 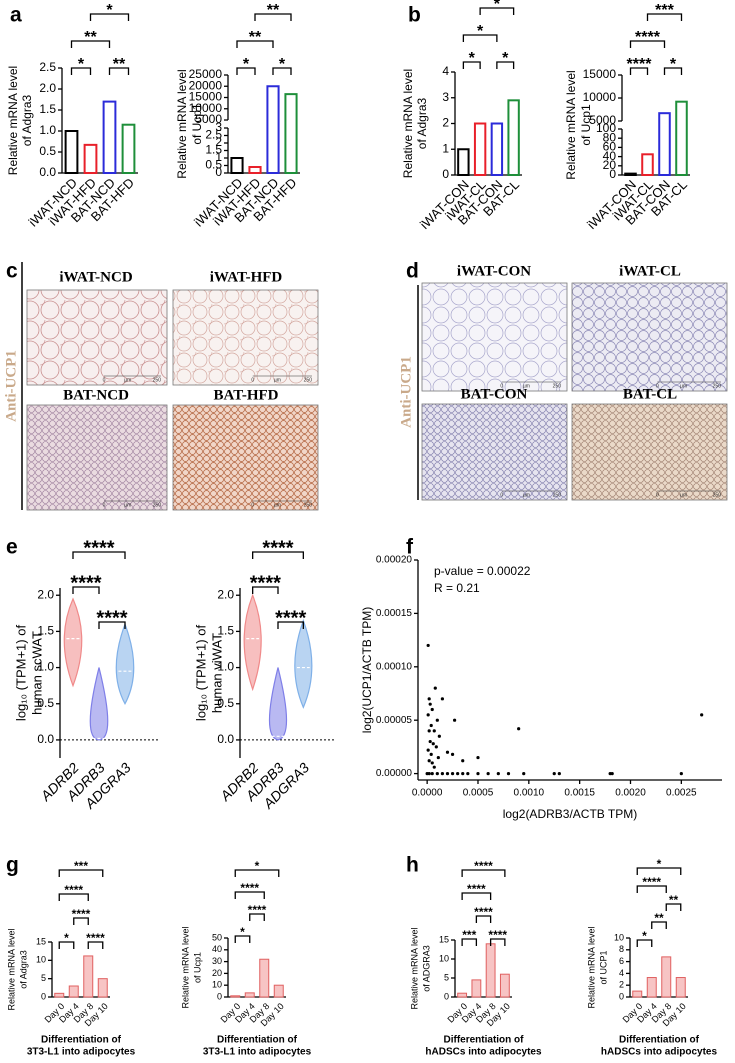 What do you see at coordinates (494, 452) in the screenshot?
I see `micrograph-image` at bounding box center [494, 452].